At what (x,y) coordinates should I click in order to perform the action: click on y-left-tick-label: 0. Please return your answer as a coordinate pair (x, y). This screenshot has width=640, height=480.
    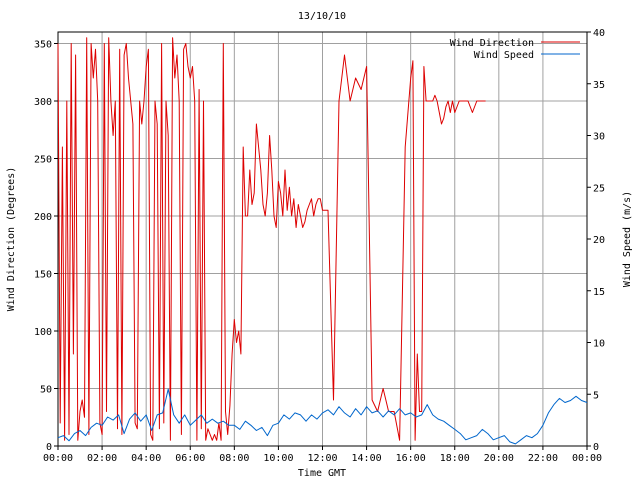
    Looking at the image, I should click on (49, 447).